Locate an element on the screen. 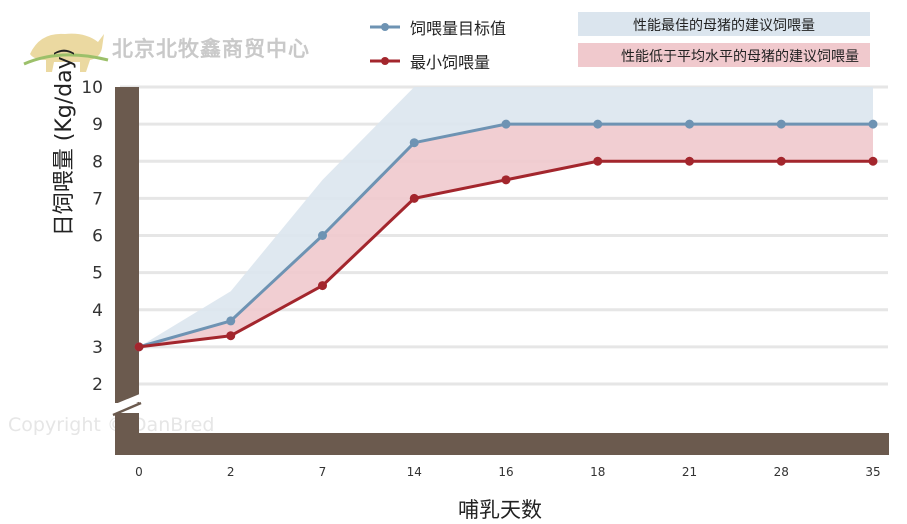 Image resolution: width=907 pixels, height=524 pixels. x-axis-label: 哺乳天数 is located at coordinates (500, 510).